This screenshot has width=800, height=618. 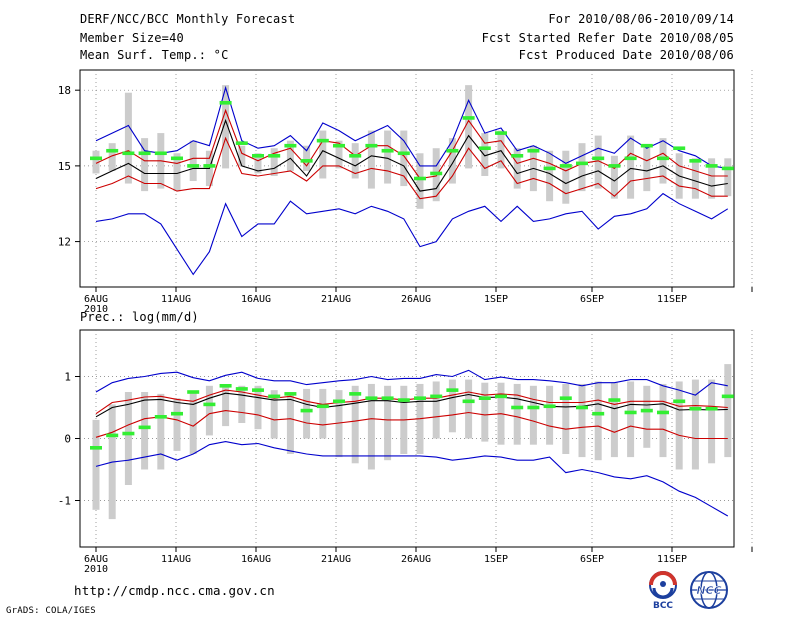 I want to click on upper-quartile-line, so click(x=411, y=402).